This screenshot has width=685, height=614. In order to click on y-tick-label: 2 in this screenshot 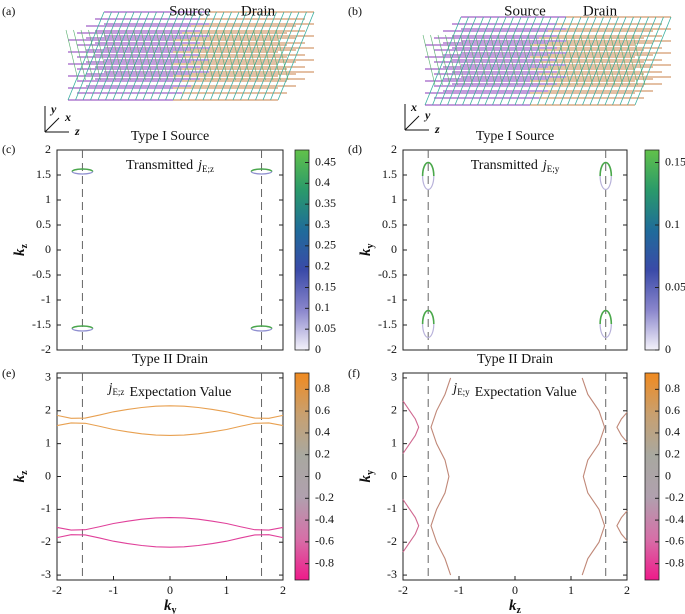, I will do `click(48, 149)`.